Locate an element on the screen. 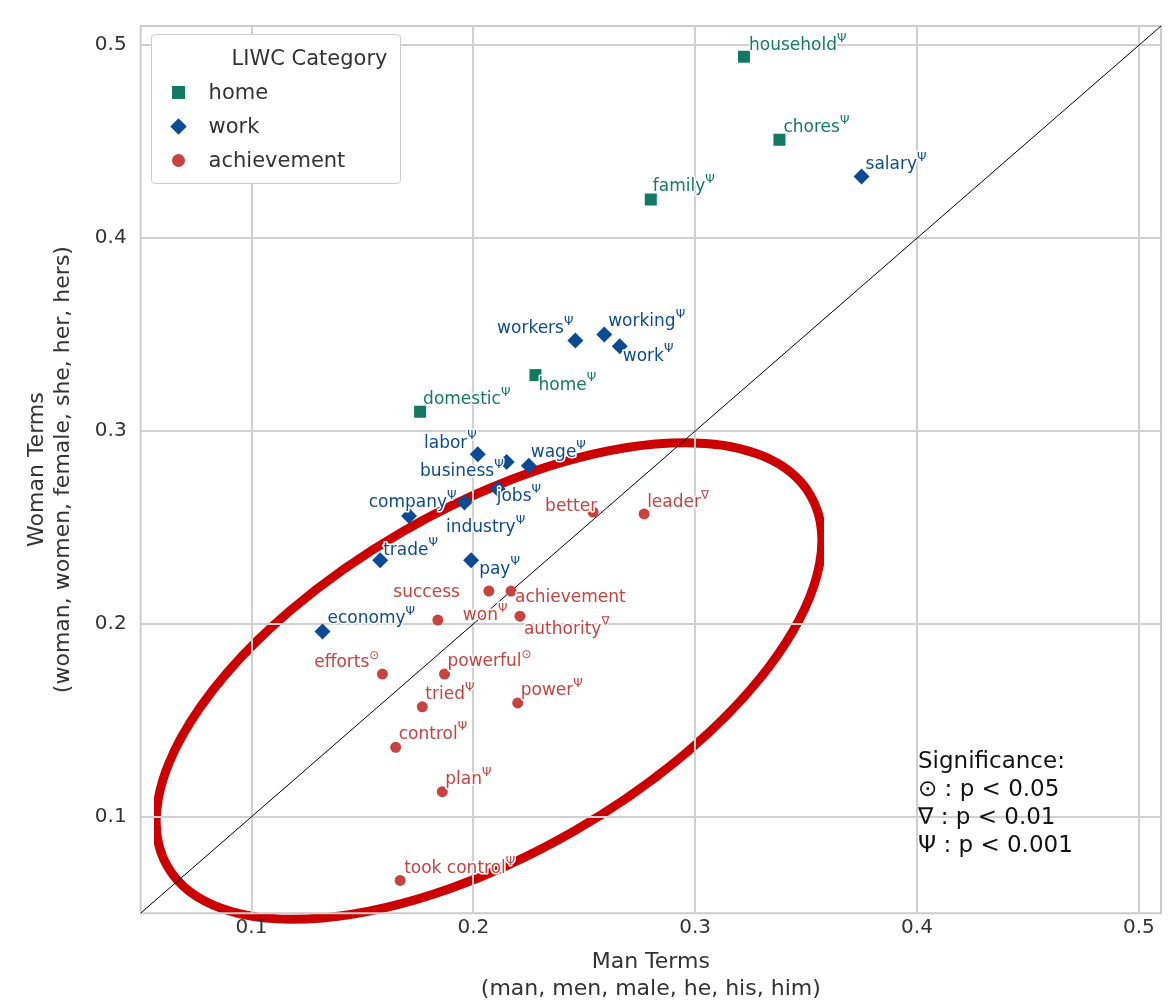 The image size is (1171, 1008). x-tick-label: 0.4 is located at coordinates (917, 926).